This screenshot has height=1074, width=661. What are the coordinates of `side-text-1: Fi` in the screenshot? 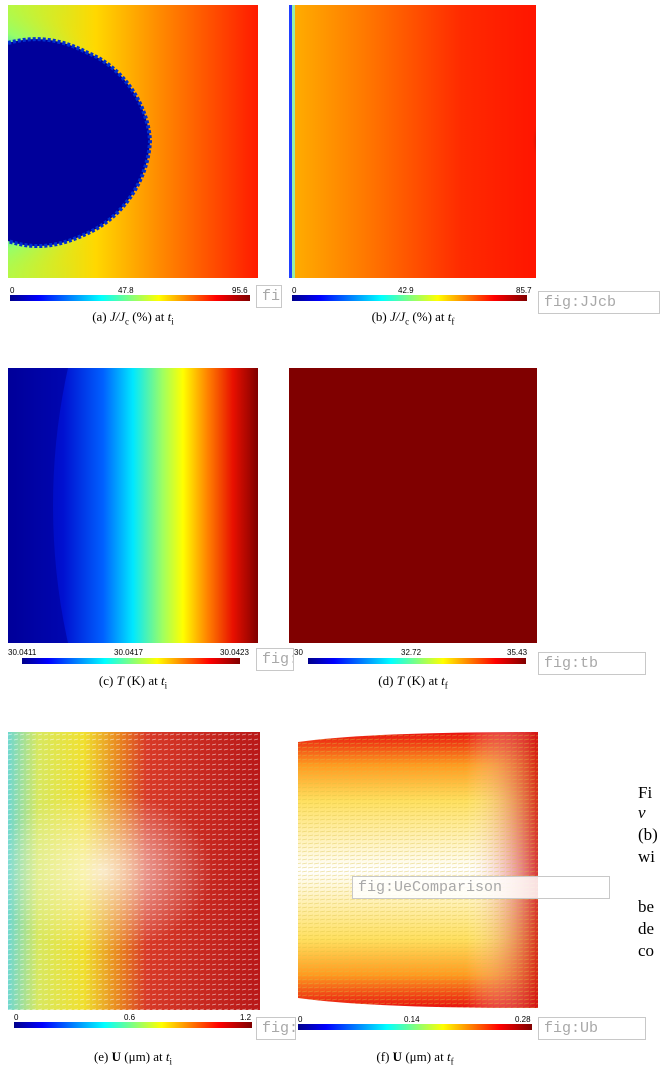 It's located at (645, 792).